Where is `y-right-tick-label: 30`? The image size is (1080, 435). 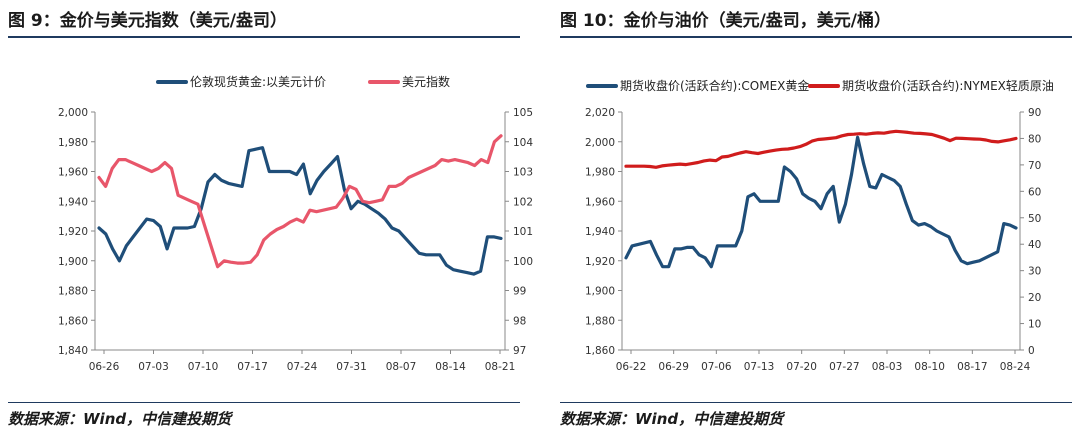
y-right-tick-label: 30 is located at coordinates (1034, 272).